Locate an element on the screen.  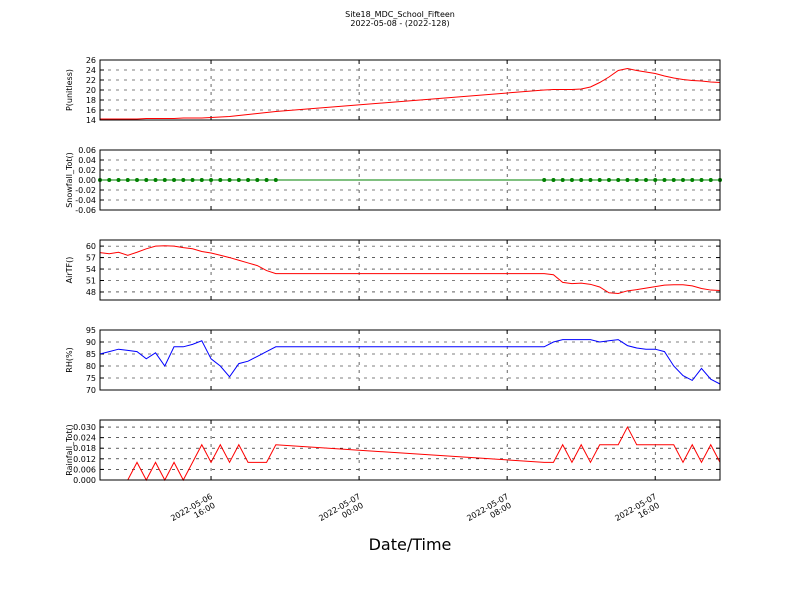
x-tick-label: 2022-05-07 00:00 is located at coordinates (341, 511).